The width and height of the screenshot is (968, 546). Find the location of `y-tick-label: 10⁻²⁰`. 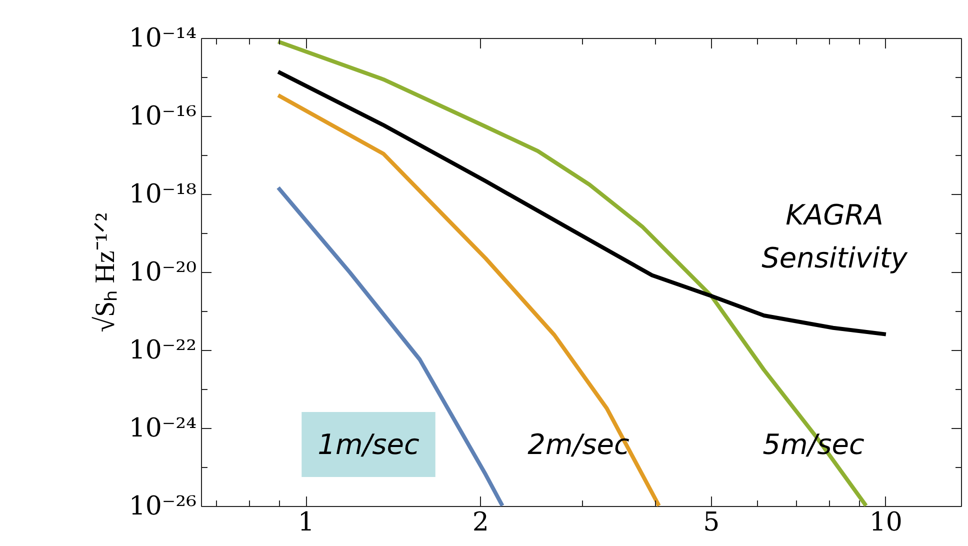

y-tick-label: 10⁻²⁰ is located at coordinates (162, 273).